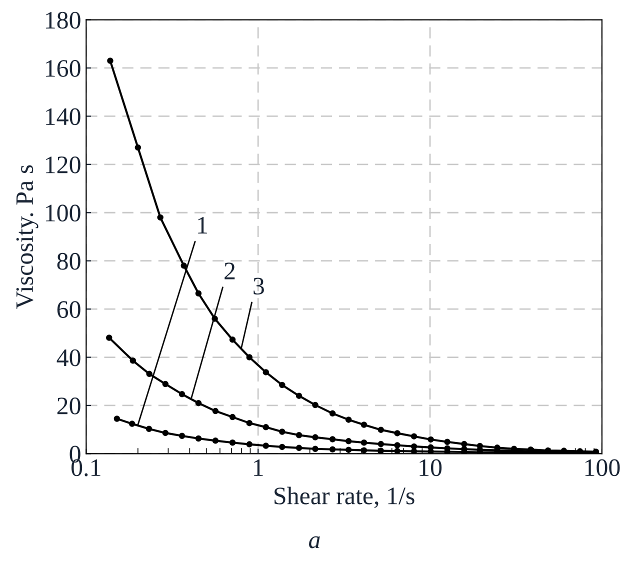  Describe the element at coordinates (68, 309) in the screenshot. I see `y-tick-label: 60` at that location.